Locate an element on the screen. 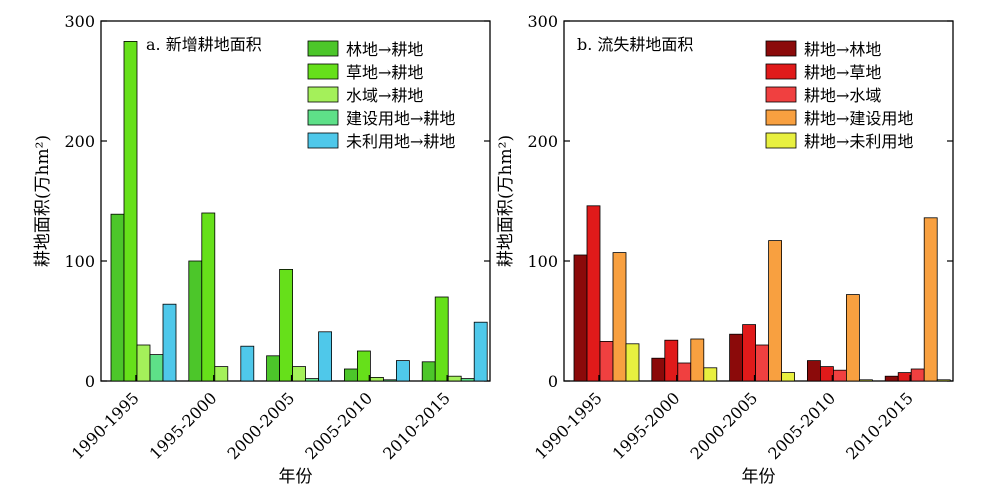  legend-label: 未利用地→耕地 is located at coordinates (400, 141).